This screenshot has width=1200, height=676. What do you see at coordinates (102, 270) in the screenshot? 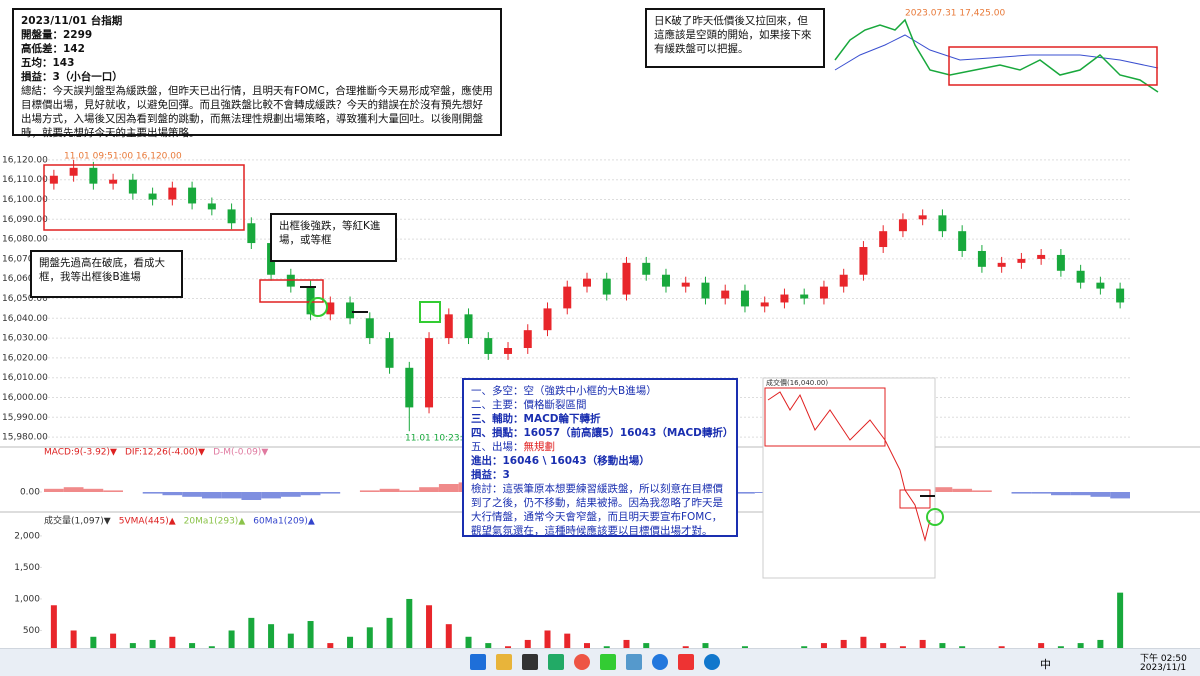
I see `note-text: 開盤先過高在破底，看成大框，我等出框後B進場` at bounding box center [102, 270].